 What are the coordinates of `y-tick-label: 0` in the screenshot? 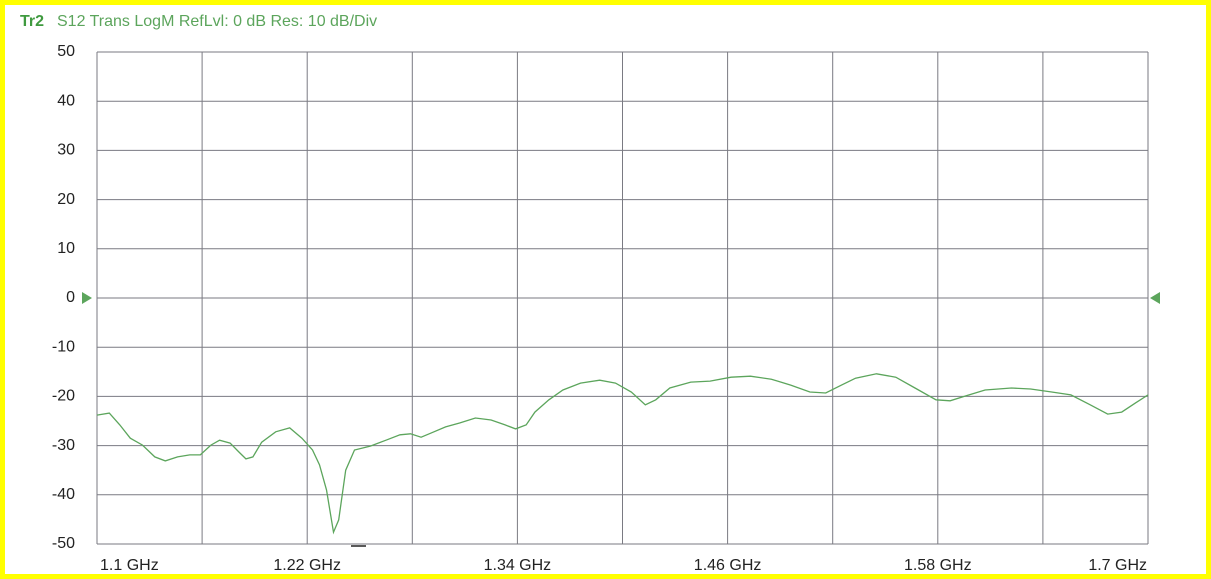 It's located at (70, 297).